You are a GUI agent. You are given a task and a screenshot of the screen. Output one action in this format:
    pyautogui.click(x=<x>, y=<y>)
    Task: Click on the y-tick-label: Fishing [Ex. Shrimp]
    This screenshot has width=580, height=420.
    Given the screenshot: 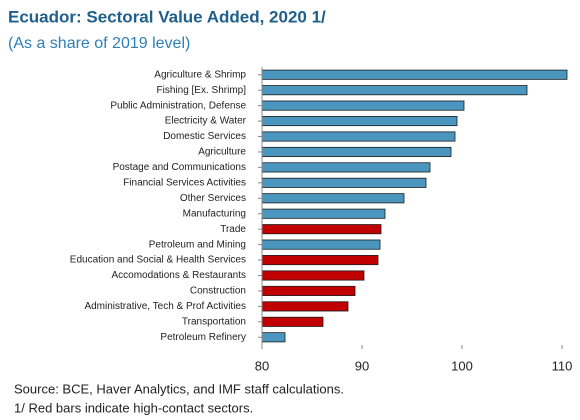 What is the action you would take?
    pyautogui.click(x=202, y=90)
    